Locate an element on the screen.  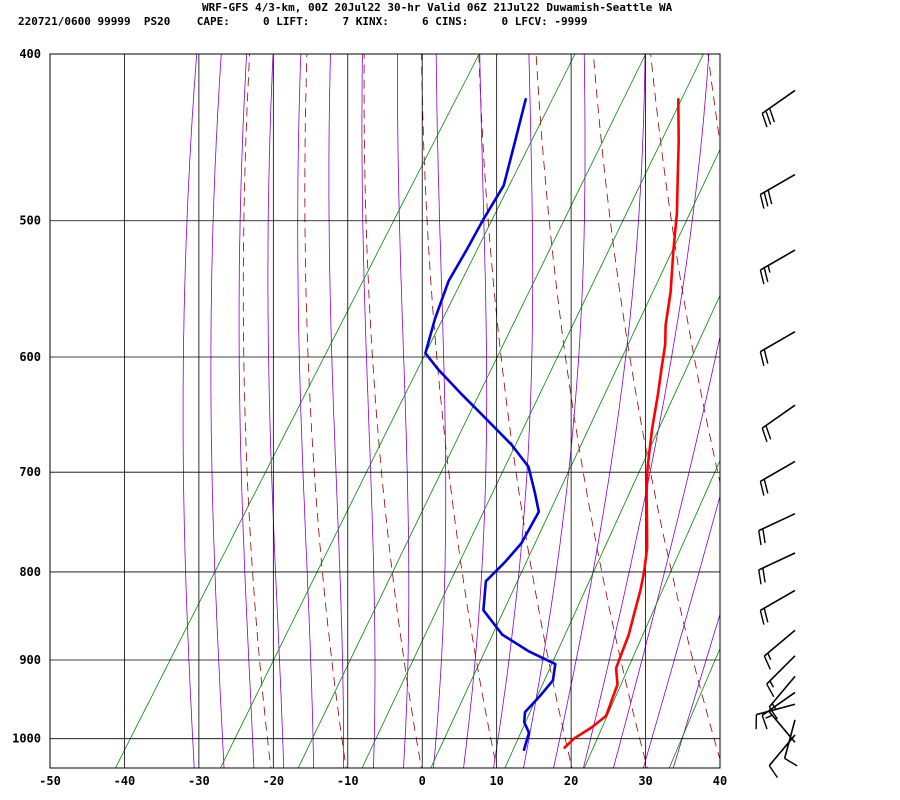
x-tick-label: -40 is located at coordinates (125, 781).